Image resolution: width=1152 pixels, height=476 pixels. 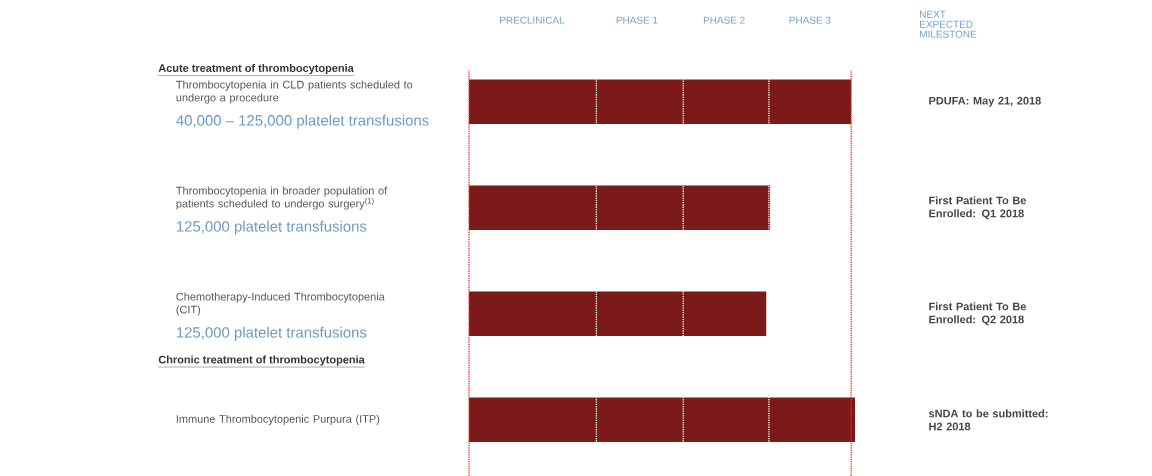 I want to click on y-tick-label: Thrombocytopenia in broader population of patients scheduled to undergo surgery$^{(1)}$, so click(x=282, y=198).